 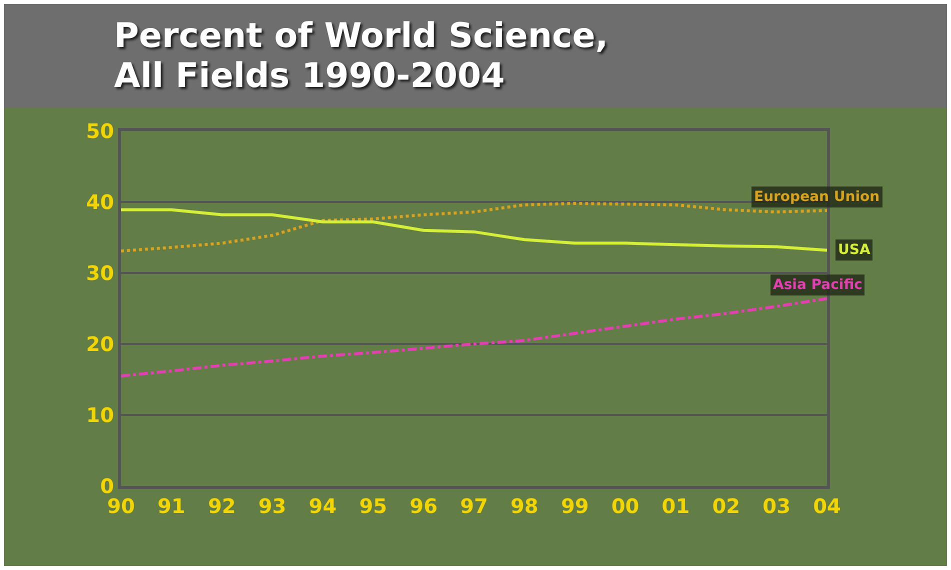 What do you see at coordinates (854, 250) in the screenshot?
I see `series-label: USA` at bounding box center [854, 250].